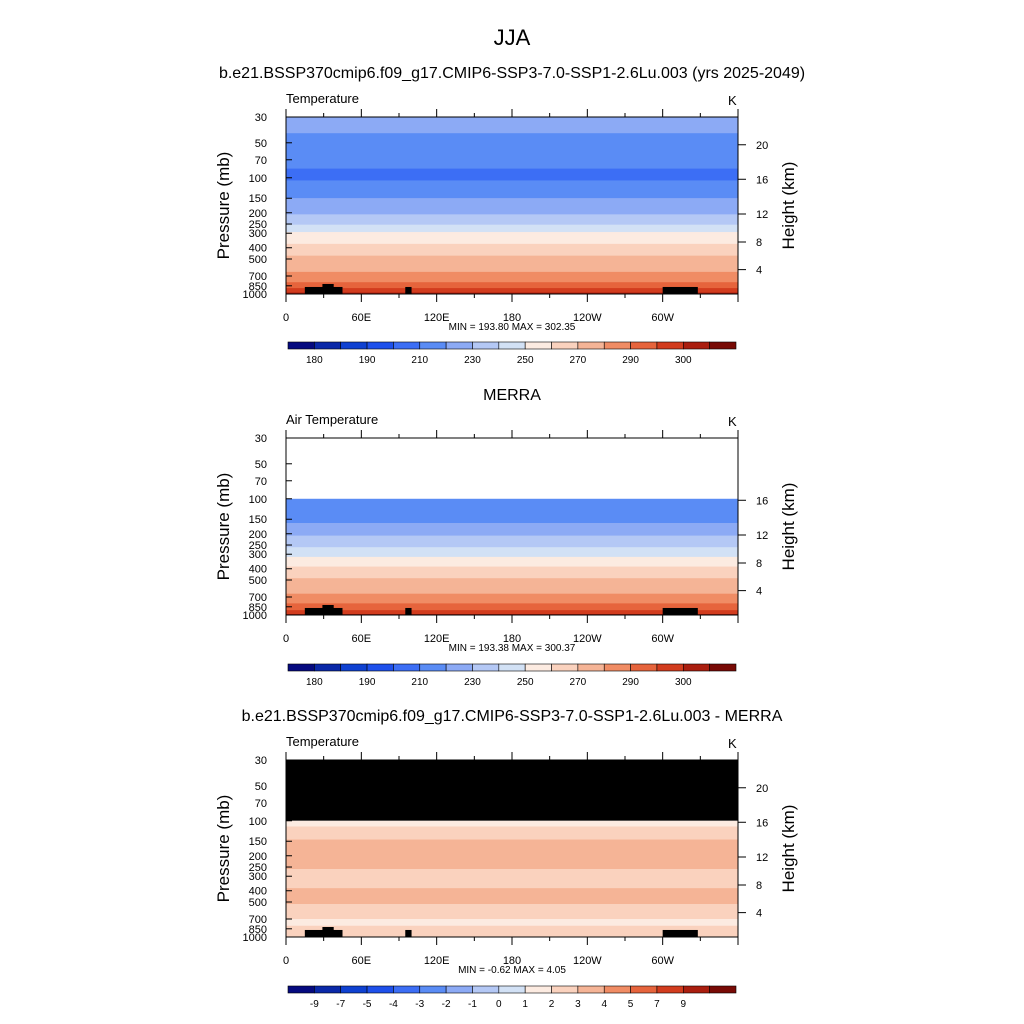 The width and height of the screenshot is (1024, 1024). Describe the element at coordinates (512, 37) in the screenshot. I see `figure-title: JJA` at that location.